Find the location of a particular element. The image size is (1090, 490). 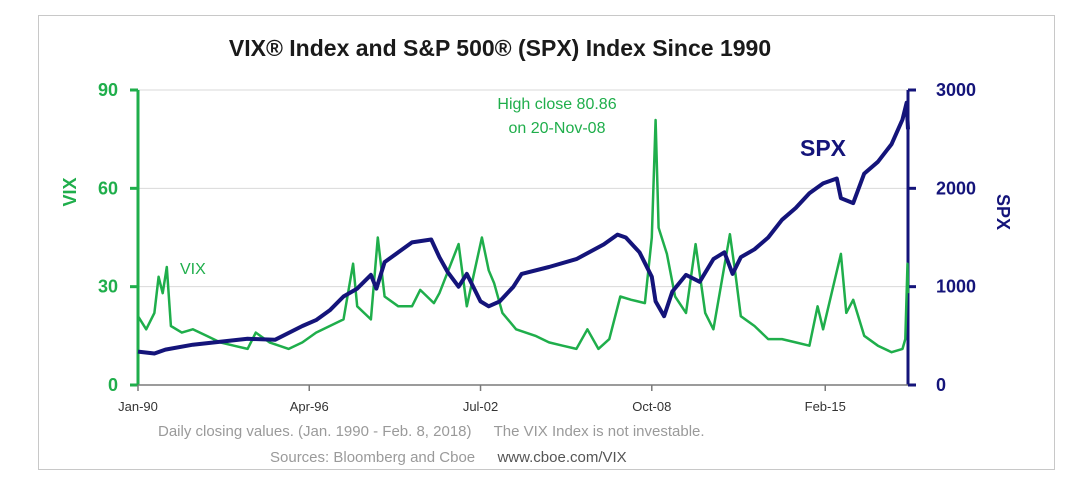

annotation-high-line2: on 20-Nov-08 is located at coordinates (557, 128).